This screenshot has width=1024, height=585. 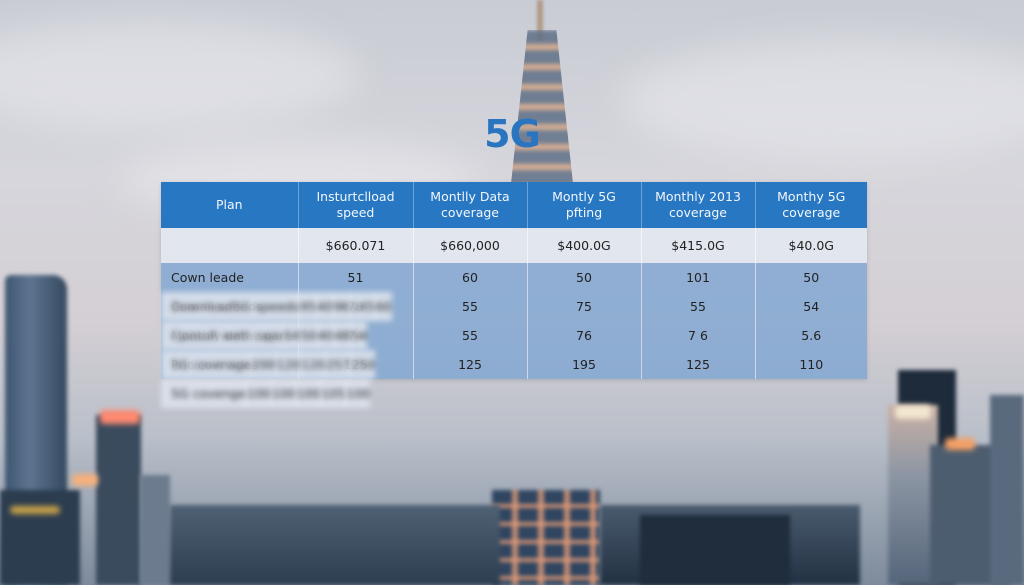 I want to click on price-cell: $400.0G, so click(x=584, y=245).